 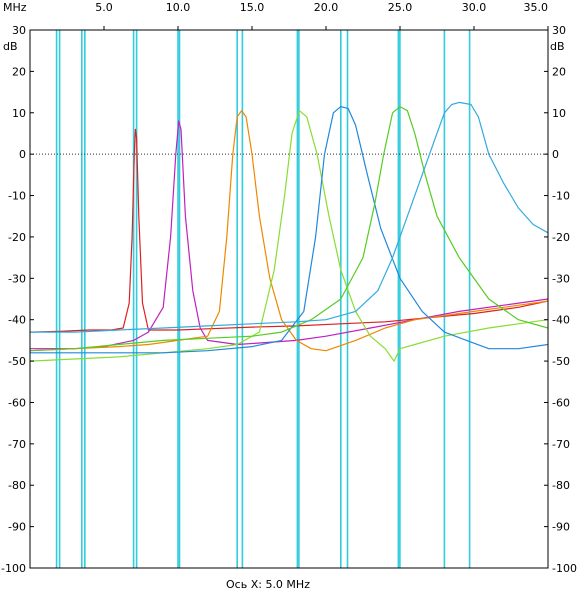 What do you see at coordinates (15, 7) in the screenshot?
I see `x-unit-label: MHz` at bounding box center [15, 7].